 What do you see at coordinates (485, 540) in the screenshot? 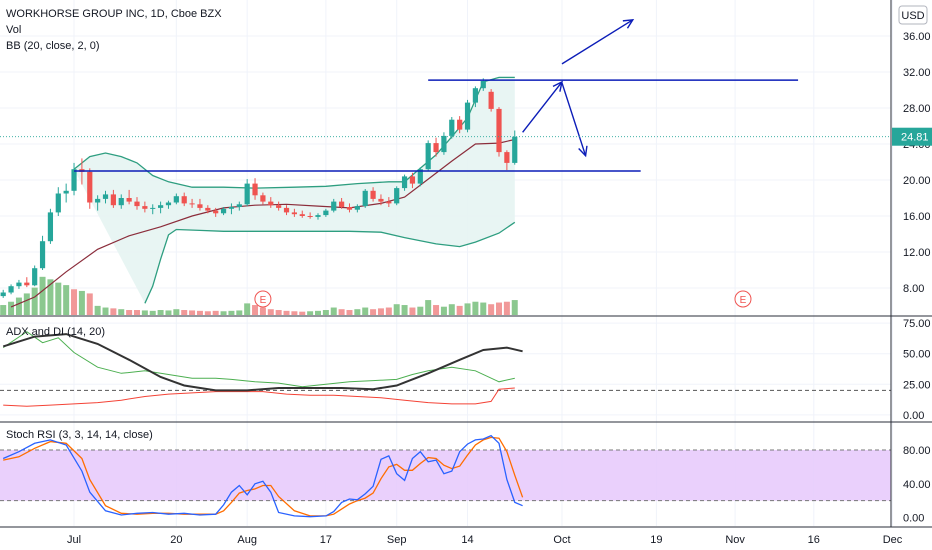
I see `time-axis: Jul 20 Aug 17 Sep 14 Oct 19 Nov 16 Dec` at bounding box center [485, 540].